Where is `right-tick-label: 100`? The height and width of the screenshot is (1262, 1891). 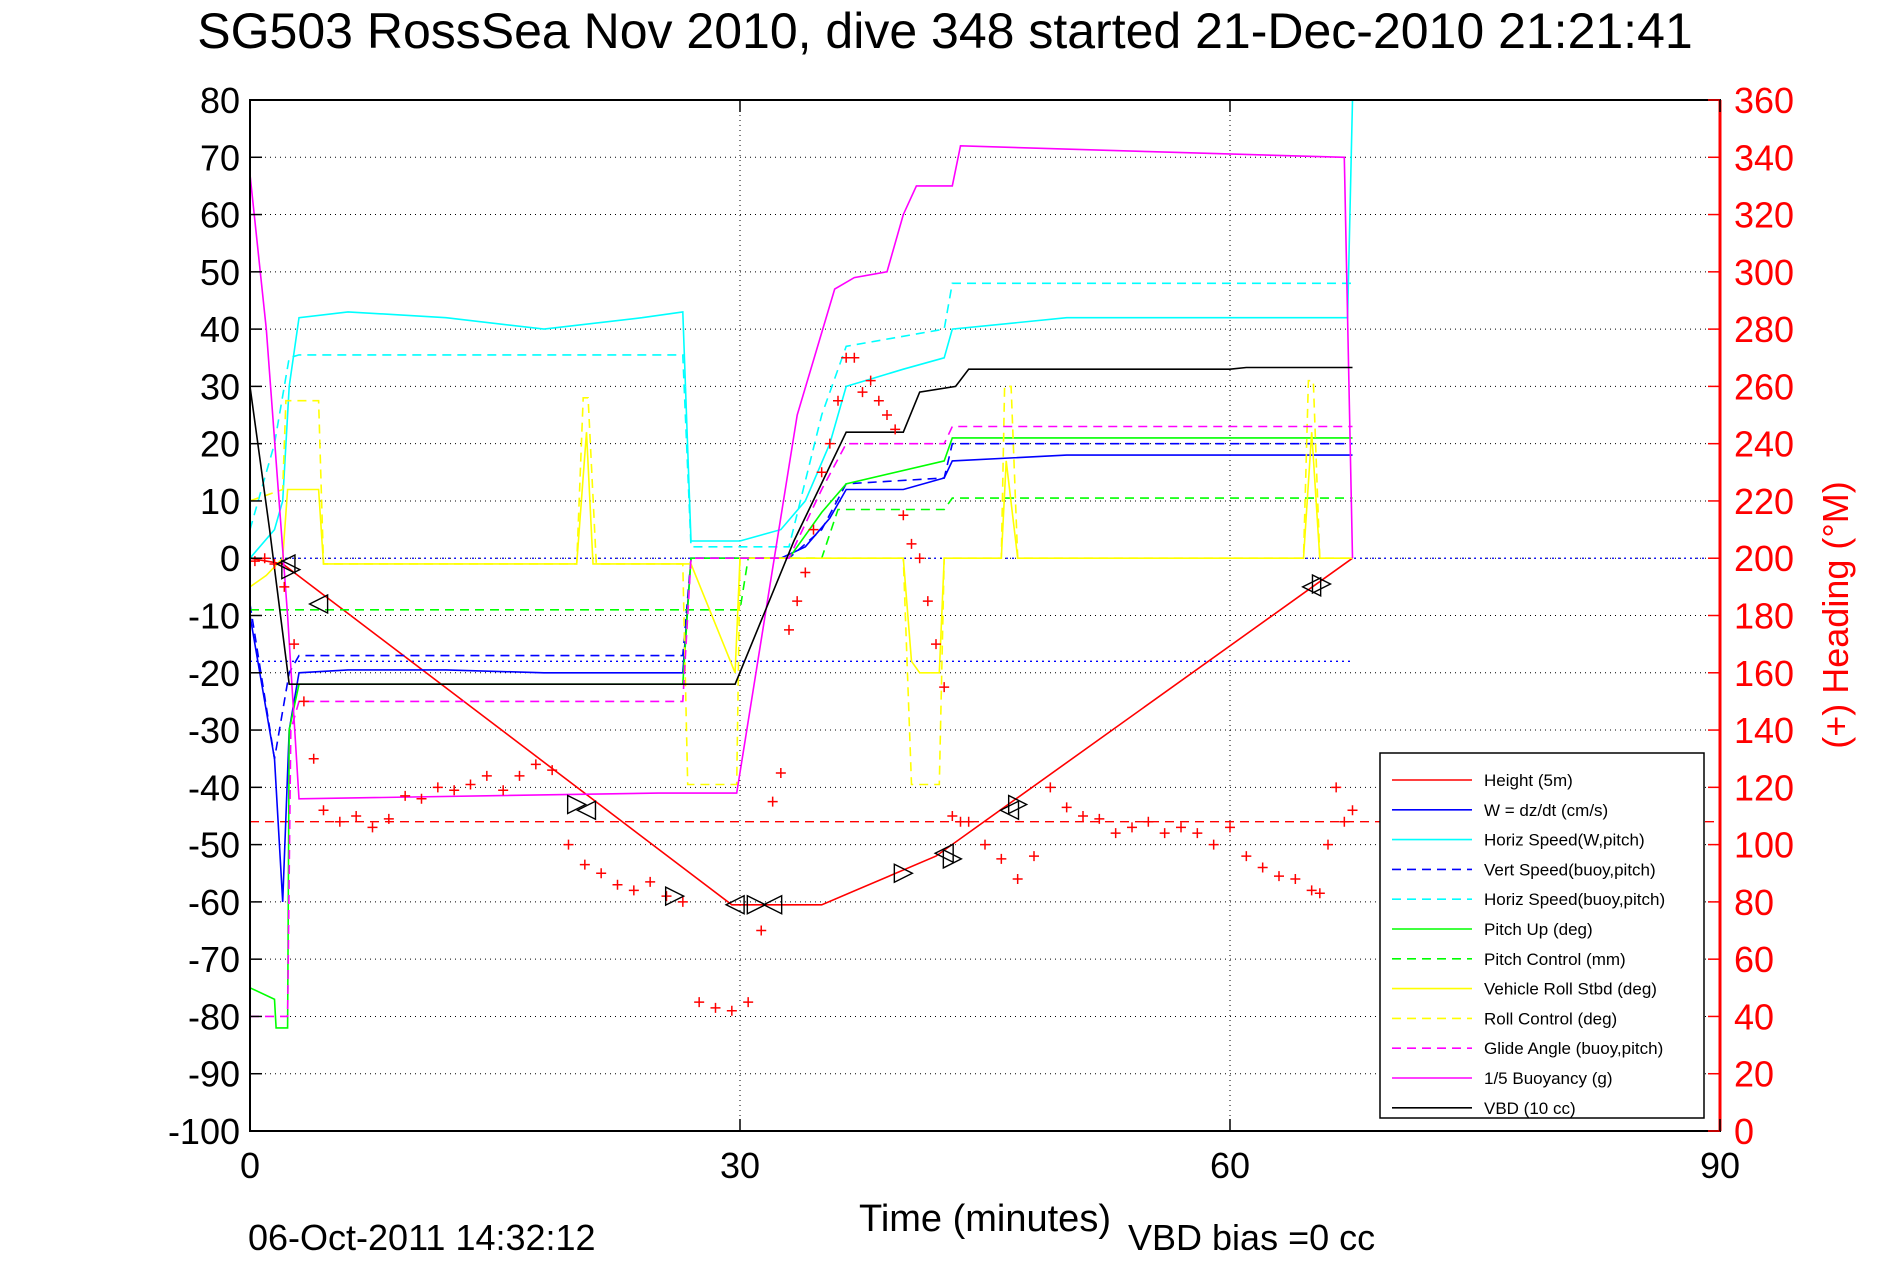 right-tick-label: 100 is located at coordinates (1764, 845).